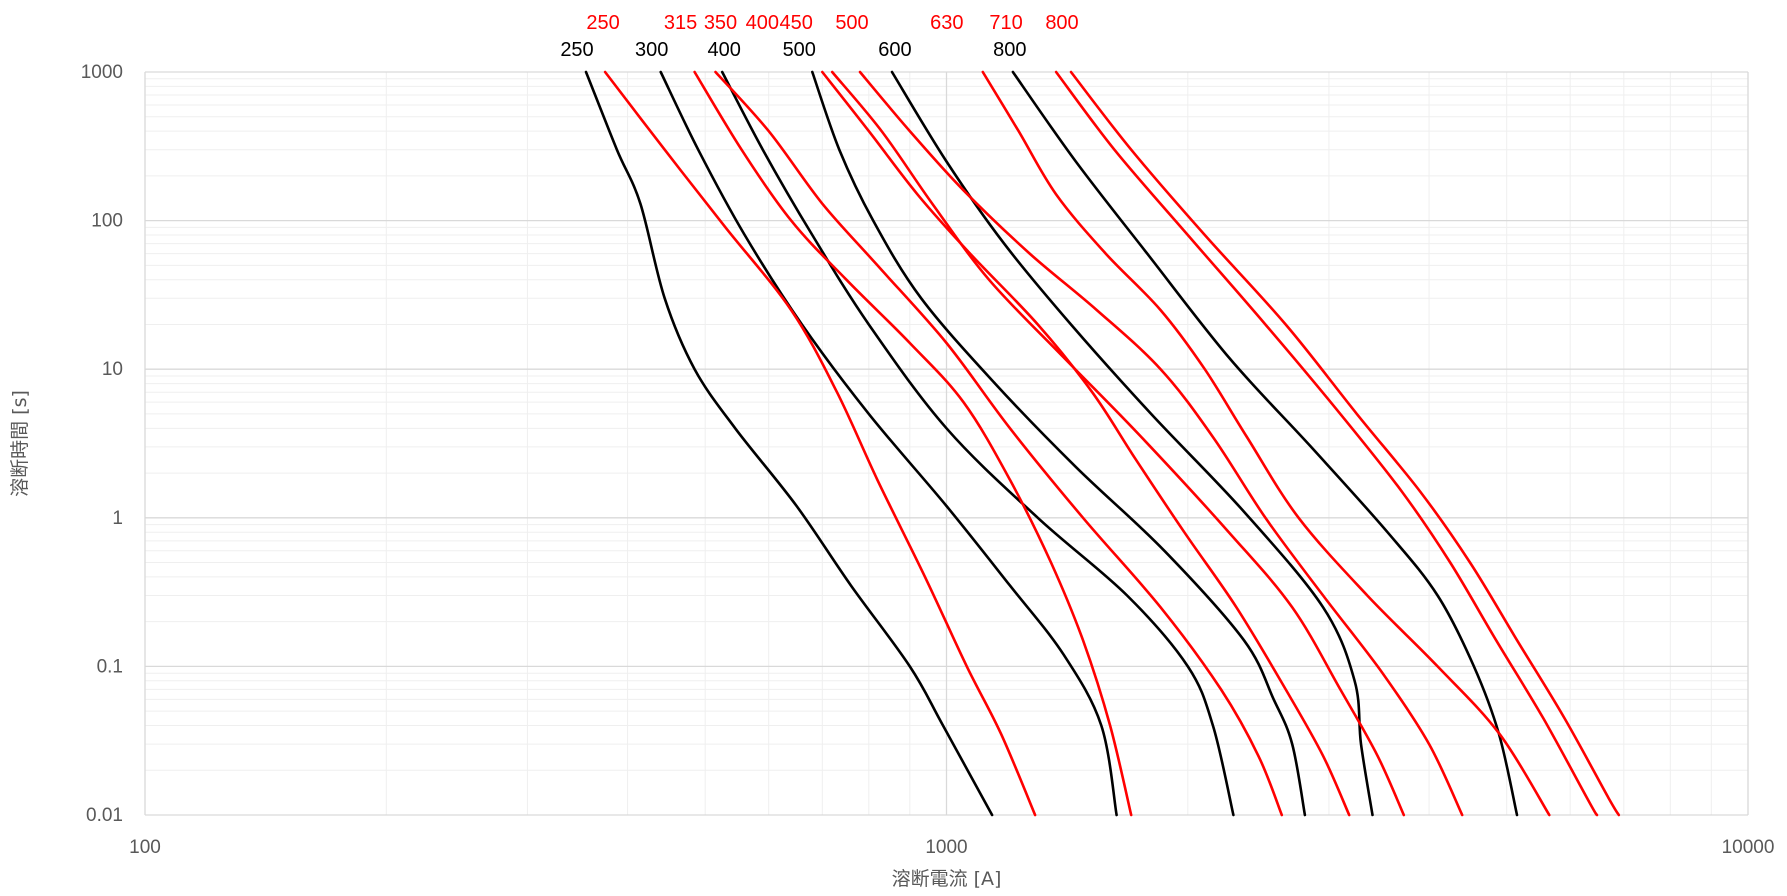 Image resolution: width=1787 pixels, height=896 pixels. What do you see at coordinates (1061, 23) in the screenshot?
I see `rating-label-red: 800` at bounding box center [1061, 23].